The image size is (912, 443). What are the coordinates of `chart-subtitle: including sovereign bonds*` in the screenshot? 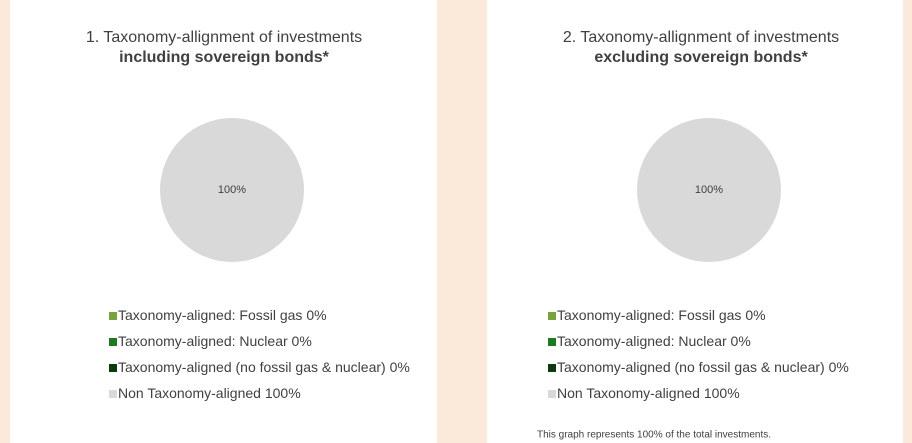 It's located at (224, 57).